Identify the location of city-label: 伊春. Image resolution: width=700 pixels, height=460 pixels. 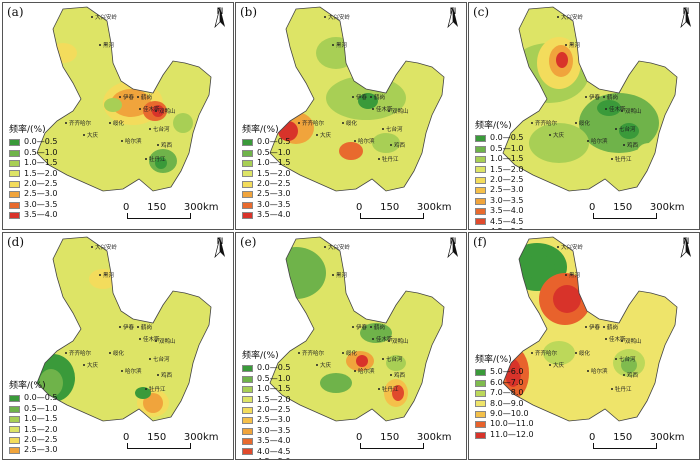
(129, 327).